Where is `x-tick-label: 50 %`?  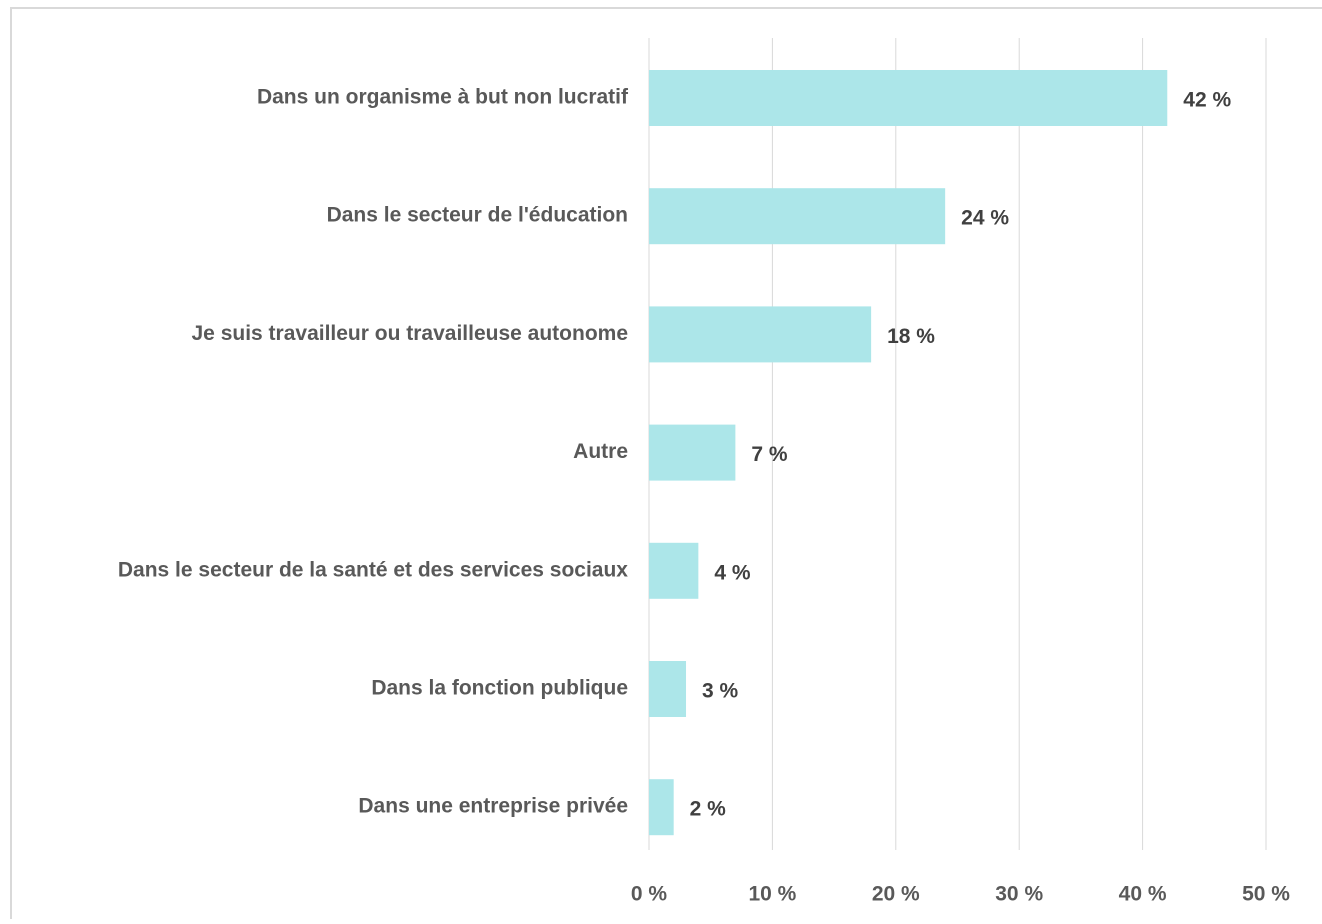
x-tick-label: 50 % is located at coordinates (1266, 894).